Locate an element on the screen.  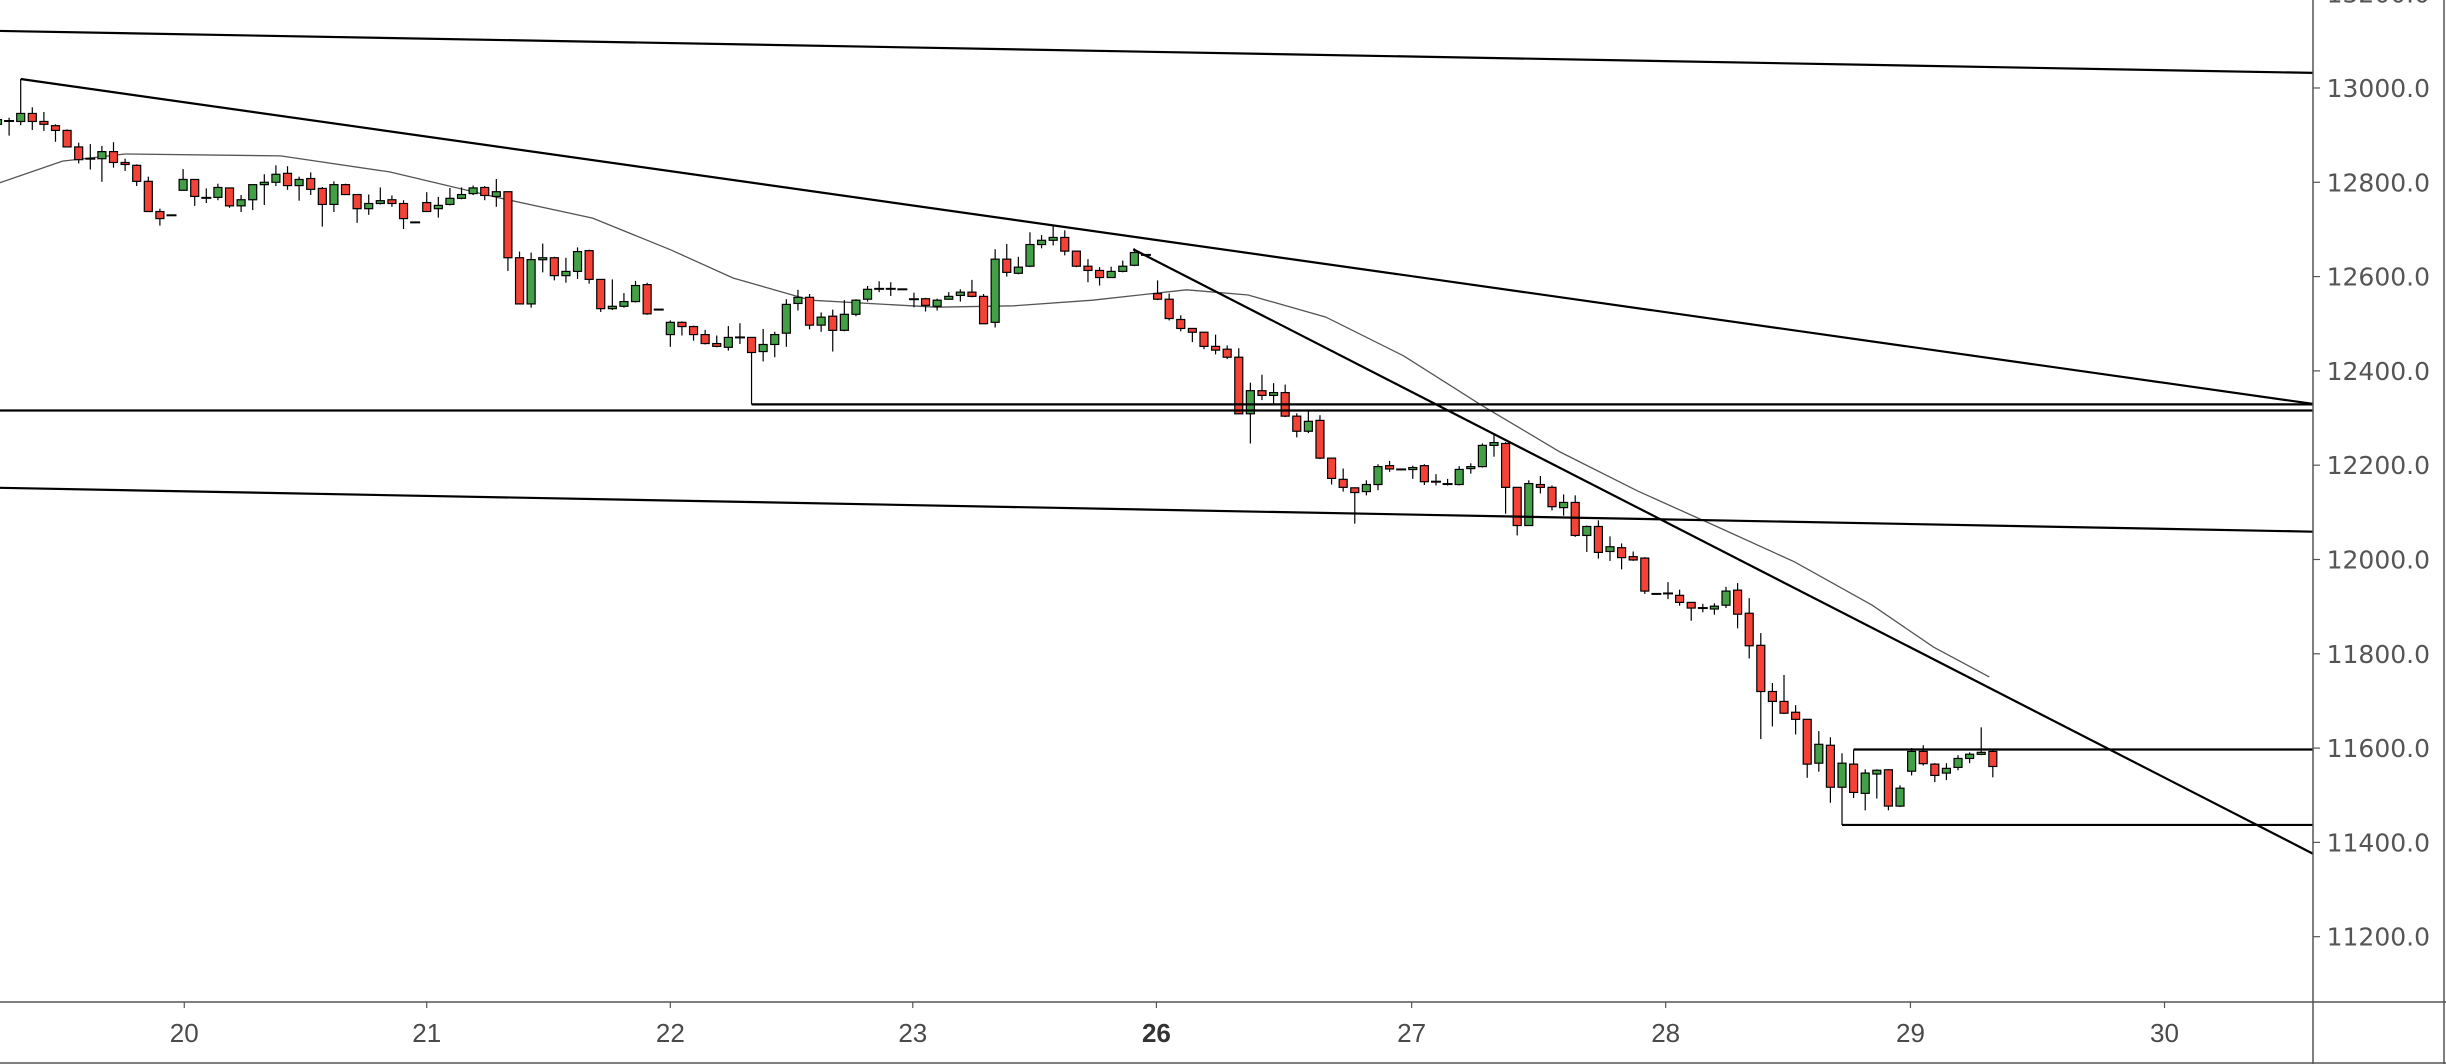
time-tick-label: 26 is located at coordinates (1156, 1033).